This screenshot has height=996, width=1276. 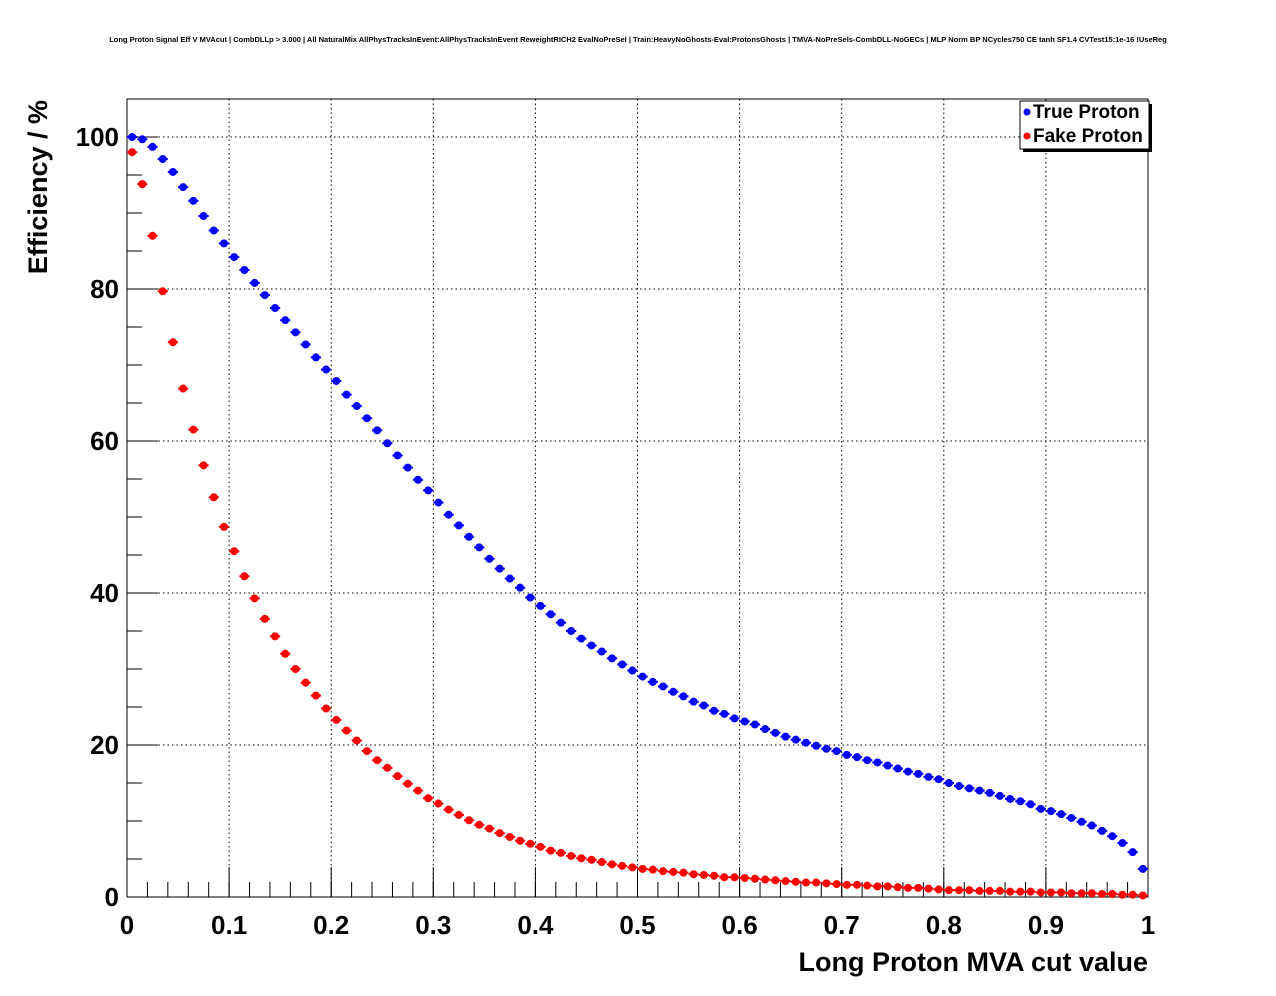 What do you see at coordinates (229, 925) in the screenshot?
I see `x-tick-label: 0.1` at bounding box center [229, 925].